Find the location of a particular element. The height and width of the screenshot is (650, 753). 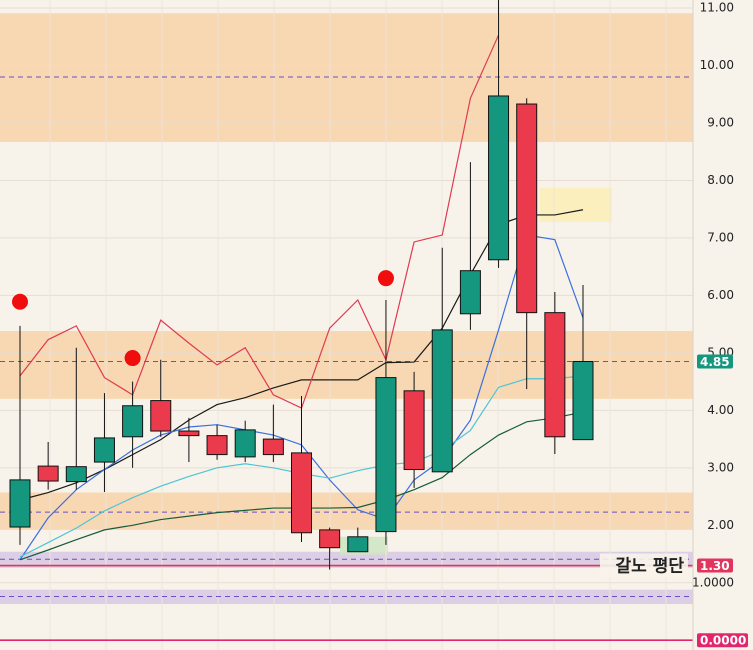

y-tick-label: 2.00 is located at coordinates (720, 525).